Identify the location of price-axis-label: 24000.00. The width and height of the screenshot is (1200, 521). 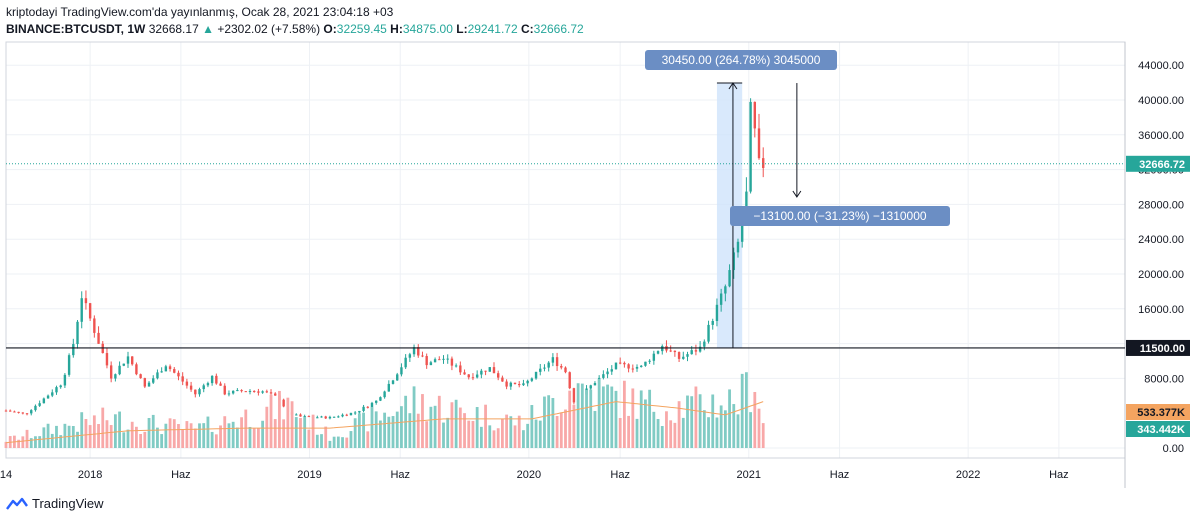
(1161, 240).